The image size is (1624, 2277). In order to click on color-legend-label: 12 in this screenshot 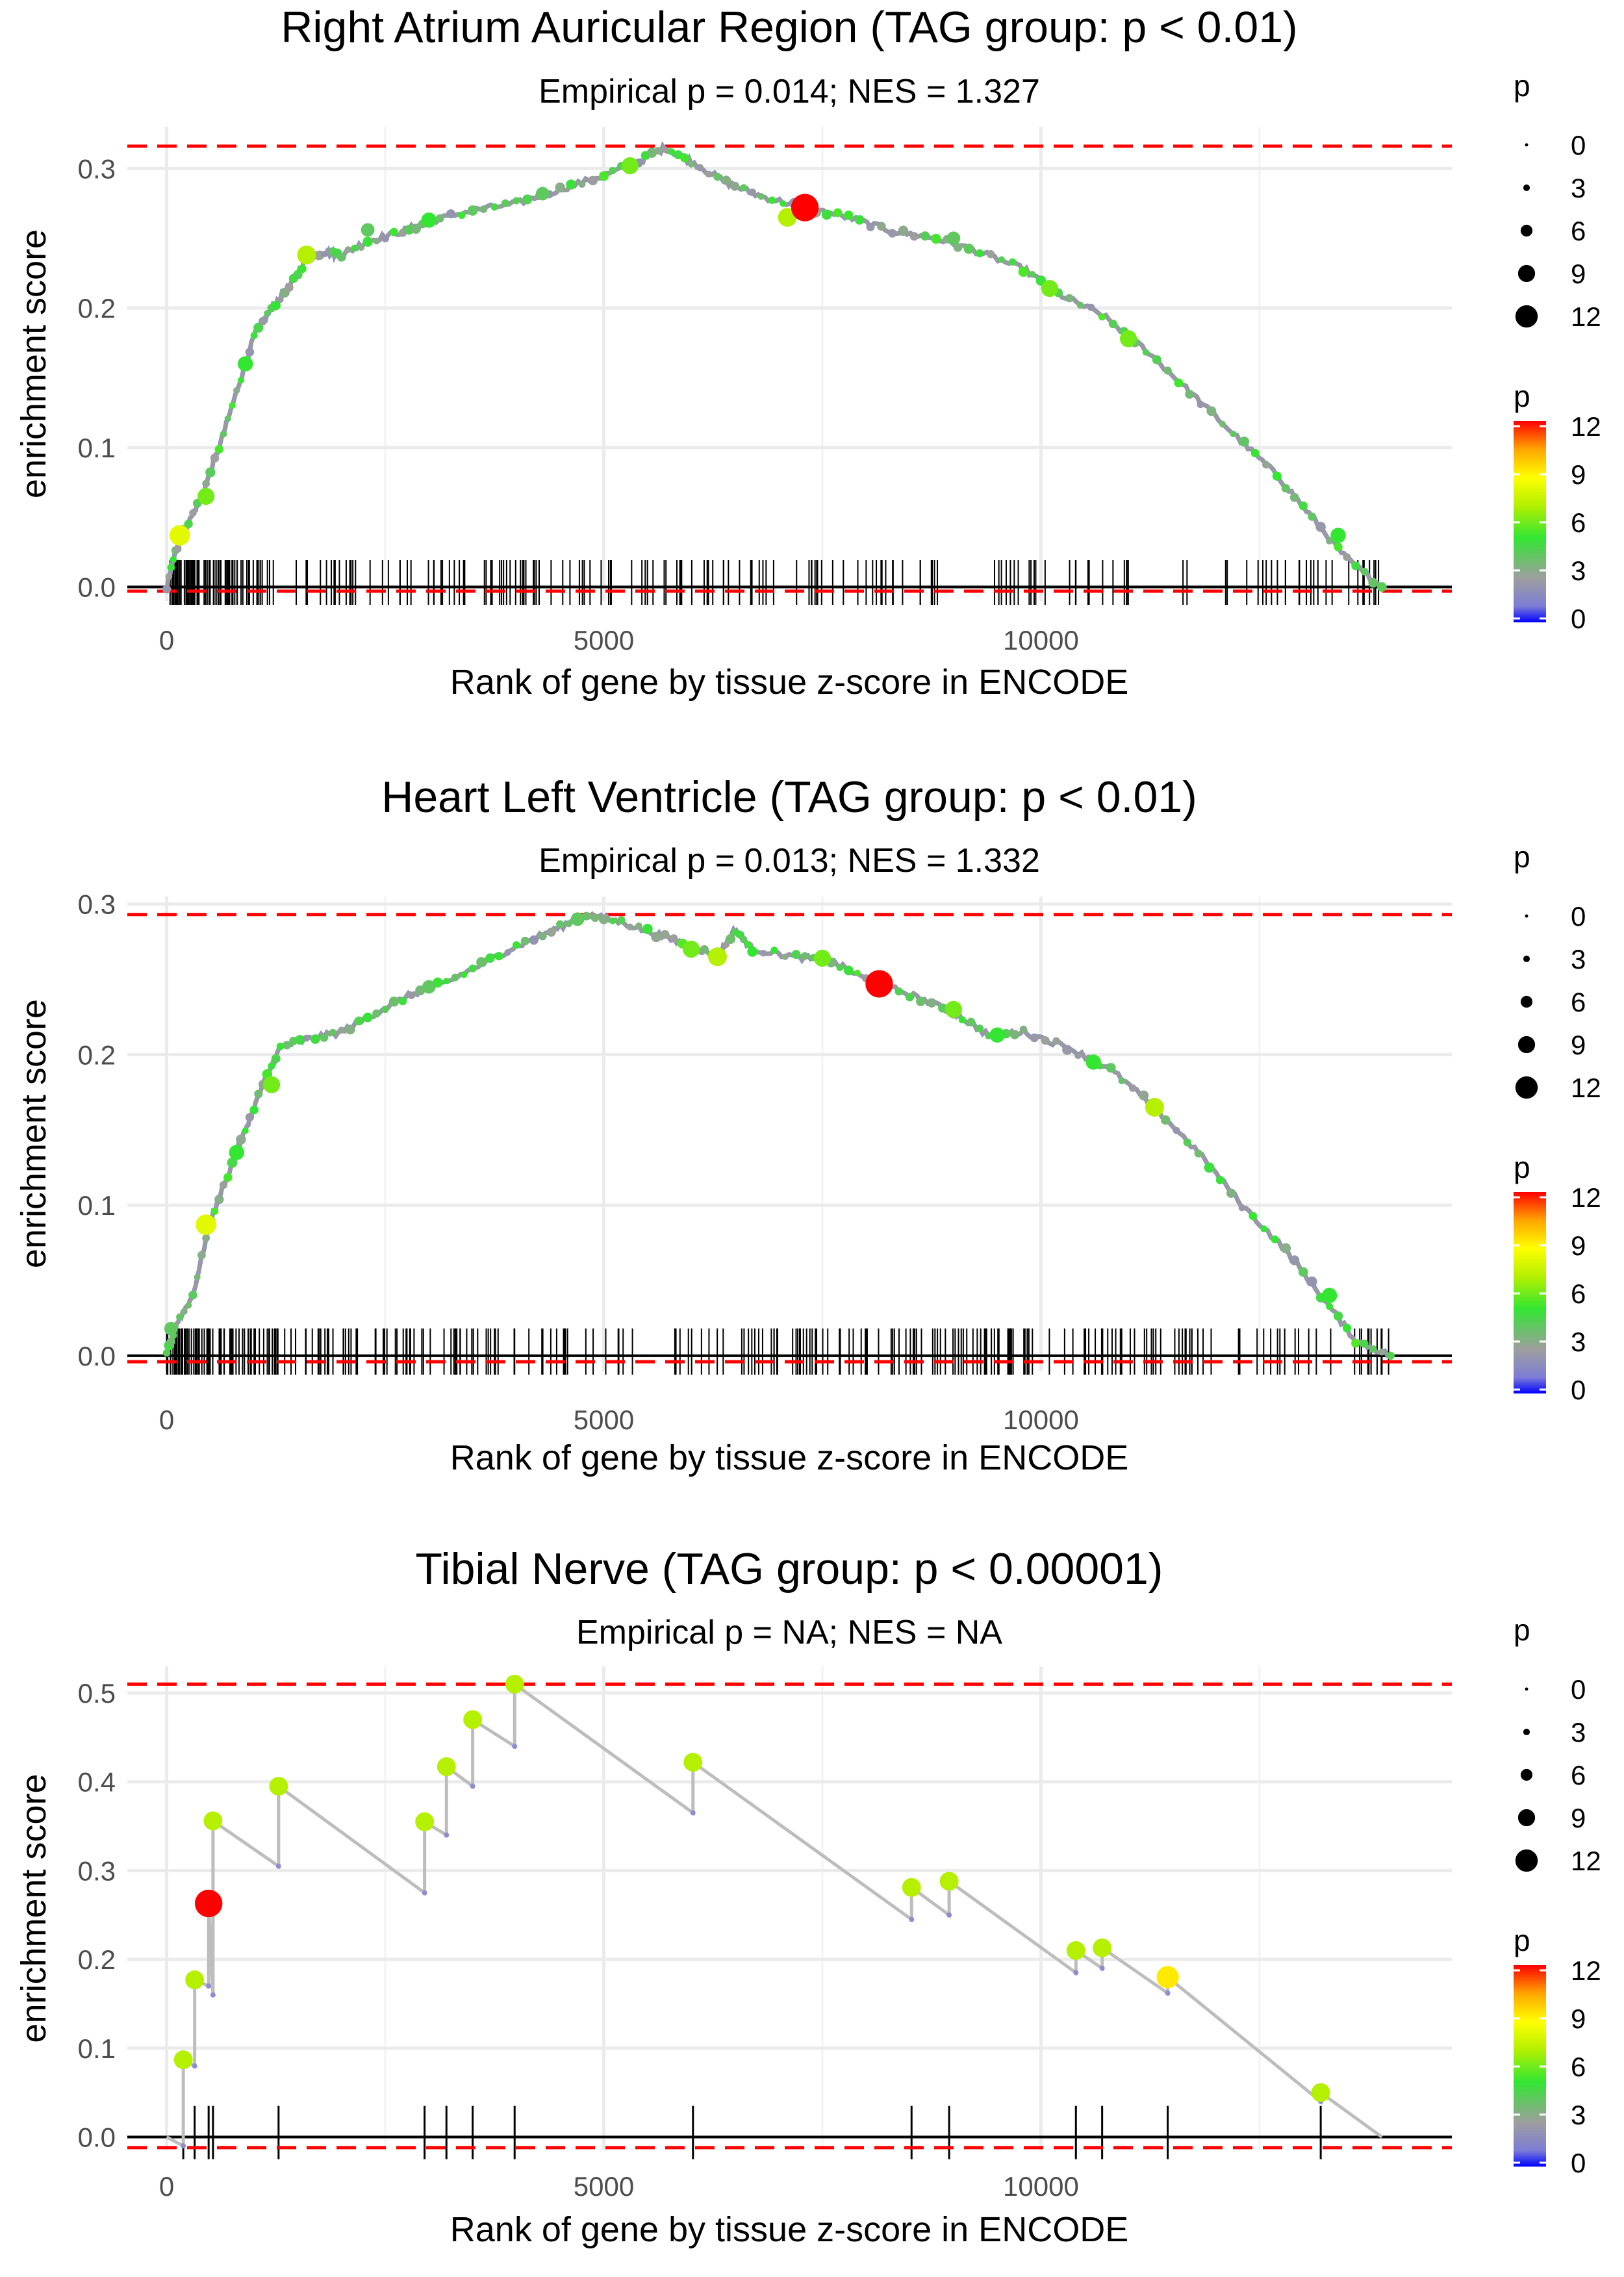, I will do `click(1586, 427)`.